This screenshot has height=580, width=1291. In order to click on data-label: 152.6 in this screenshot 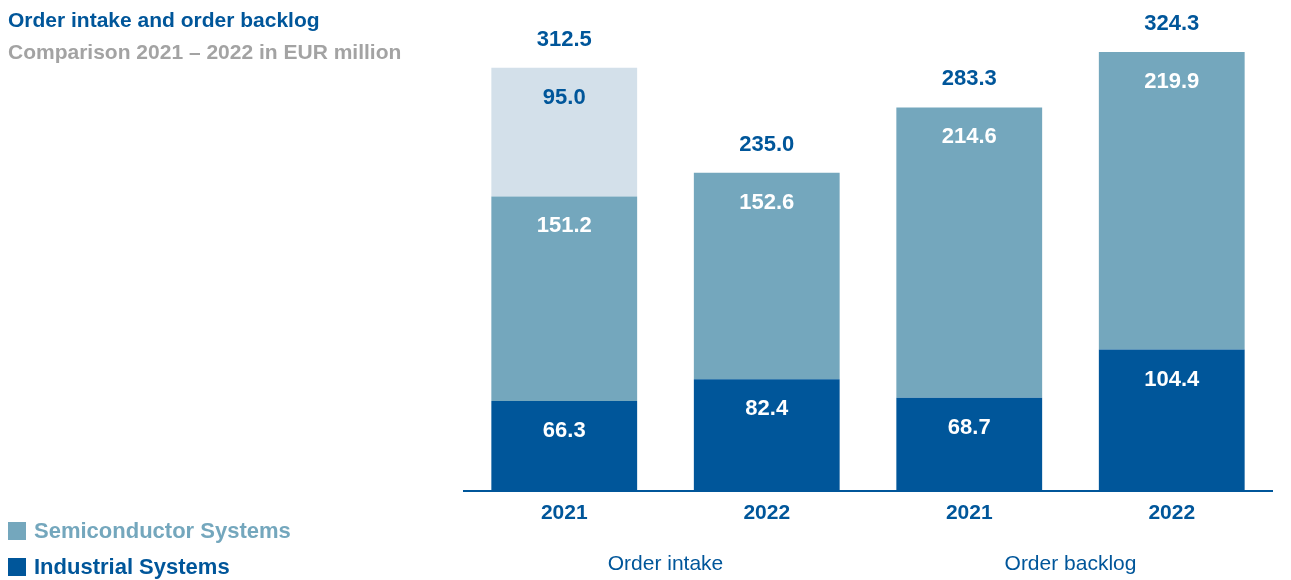, I will do `click(767, 201)`.